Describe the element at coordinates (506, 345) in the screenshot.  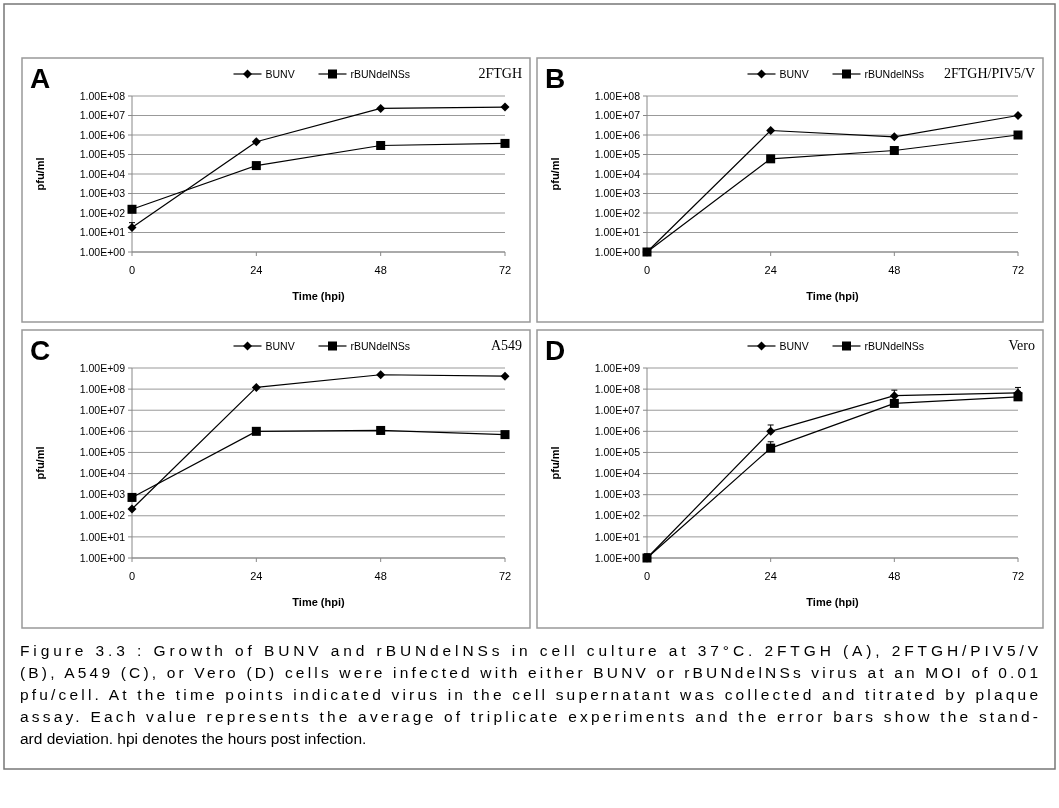
I see `chart-title: A549` at that location.